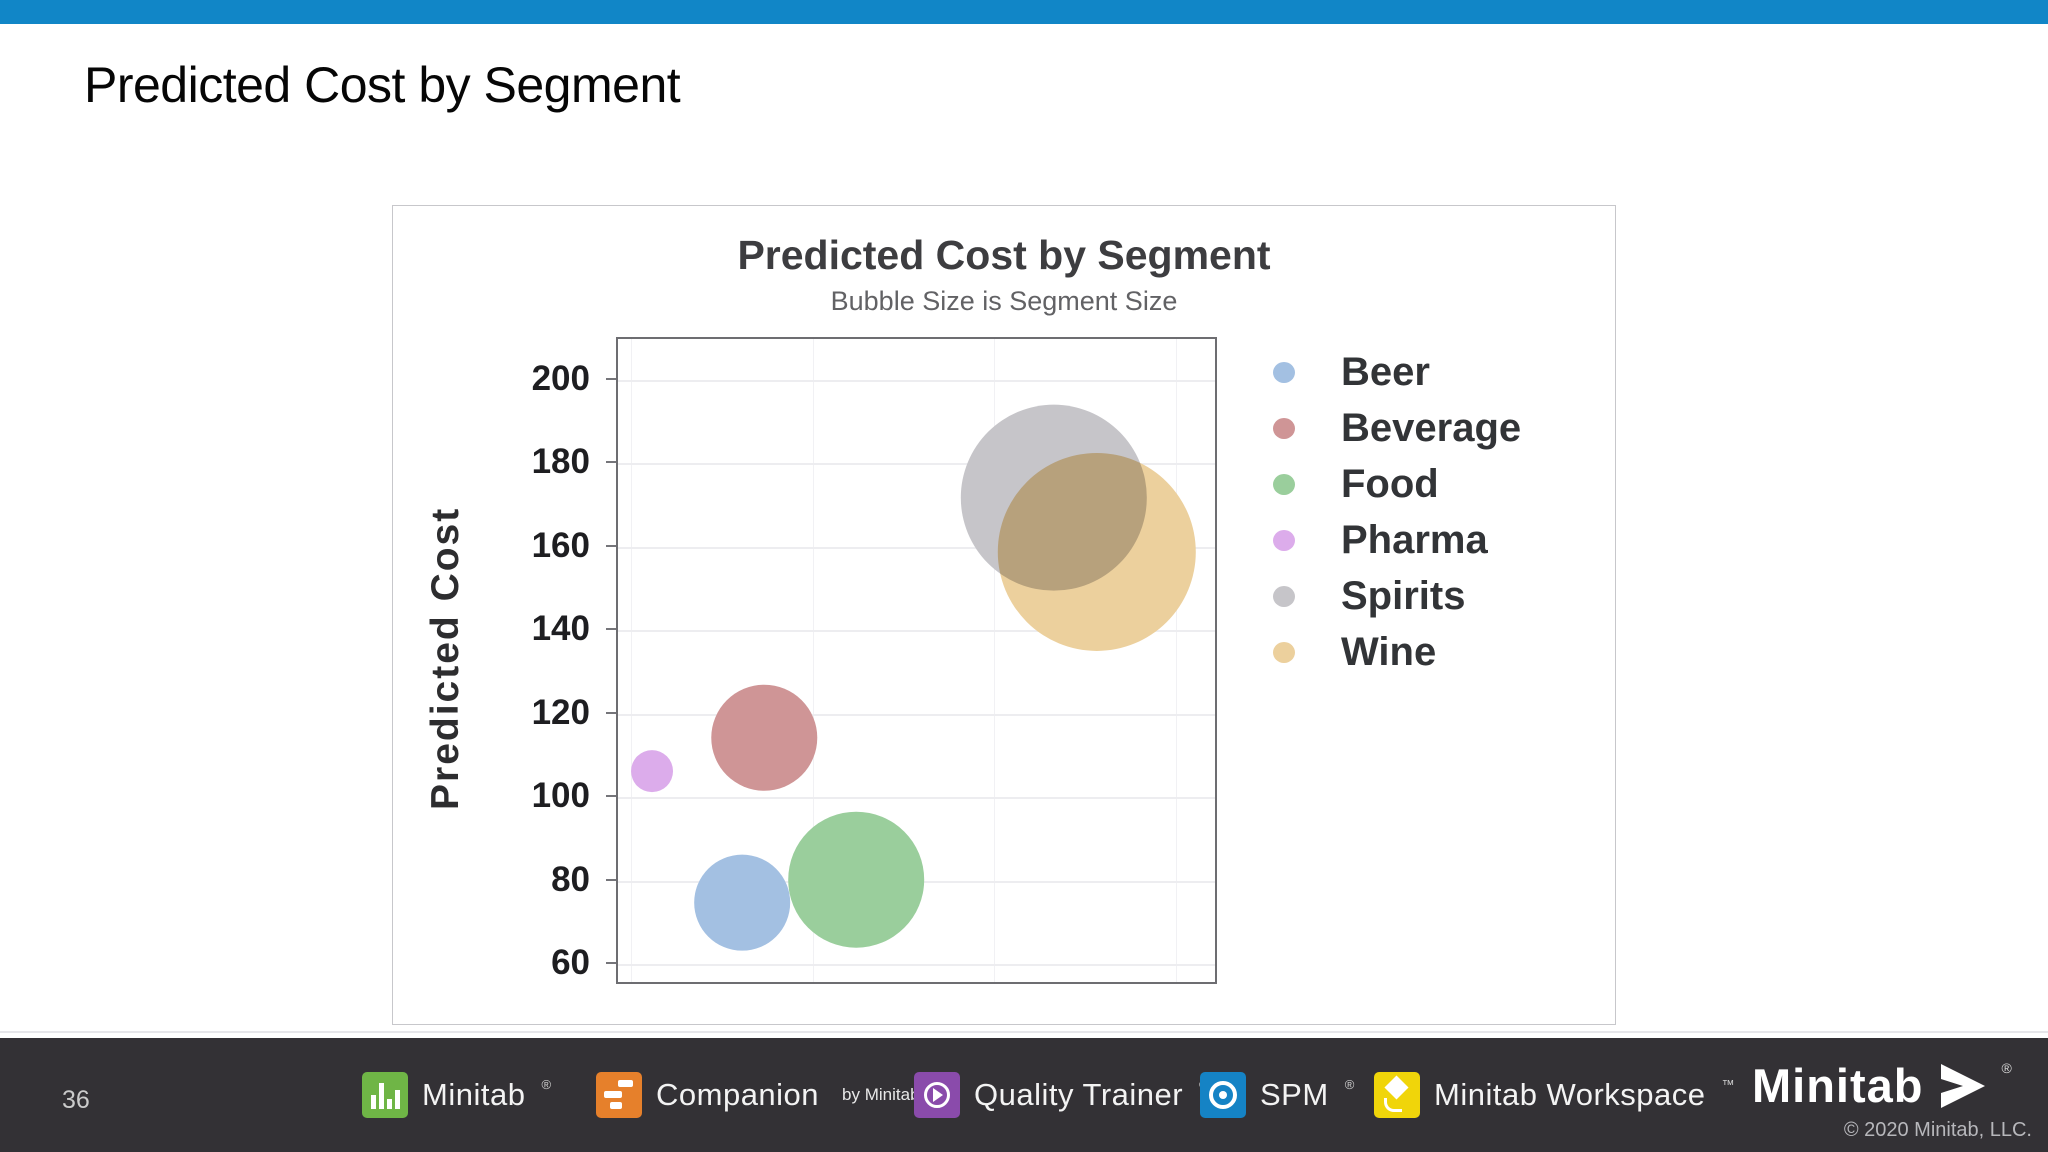 Image resolution: width=2048 pixels, height=1152 pixels. I want to click on y-tick-label: 120, so click(560, 712).